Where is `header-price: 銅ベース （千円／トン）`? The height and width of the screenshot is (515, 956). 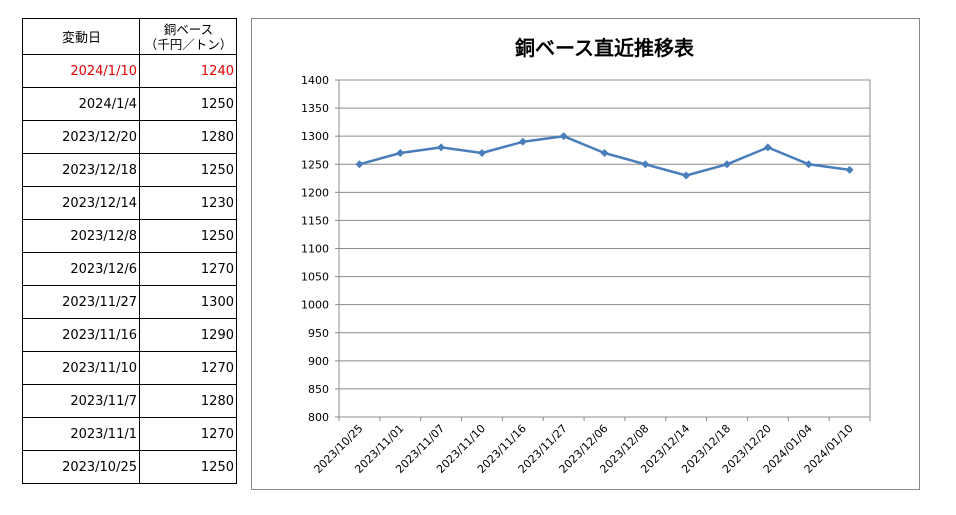 header-price: 銅ベース （千円／トン） is located at coordinates (188, 36).